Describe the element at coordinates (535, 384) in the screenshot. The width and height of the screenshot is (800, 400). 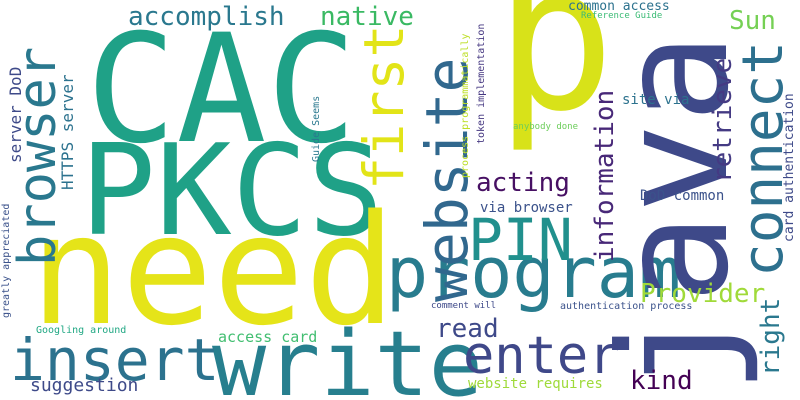
I see `word-website-requires: website requires` at that location.